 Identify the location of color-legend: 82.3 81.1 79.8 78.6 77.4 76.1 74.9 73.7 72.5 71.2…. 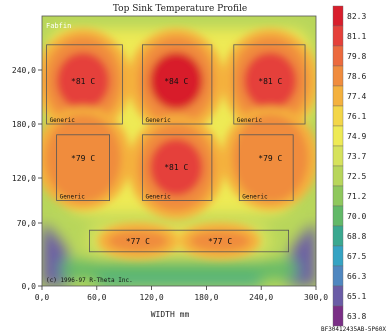
(349, 166).